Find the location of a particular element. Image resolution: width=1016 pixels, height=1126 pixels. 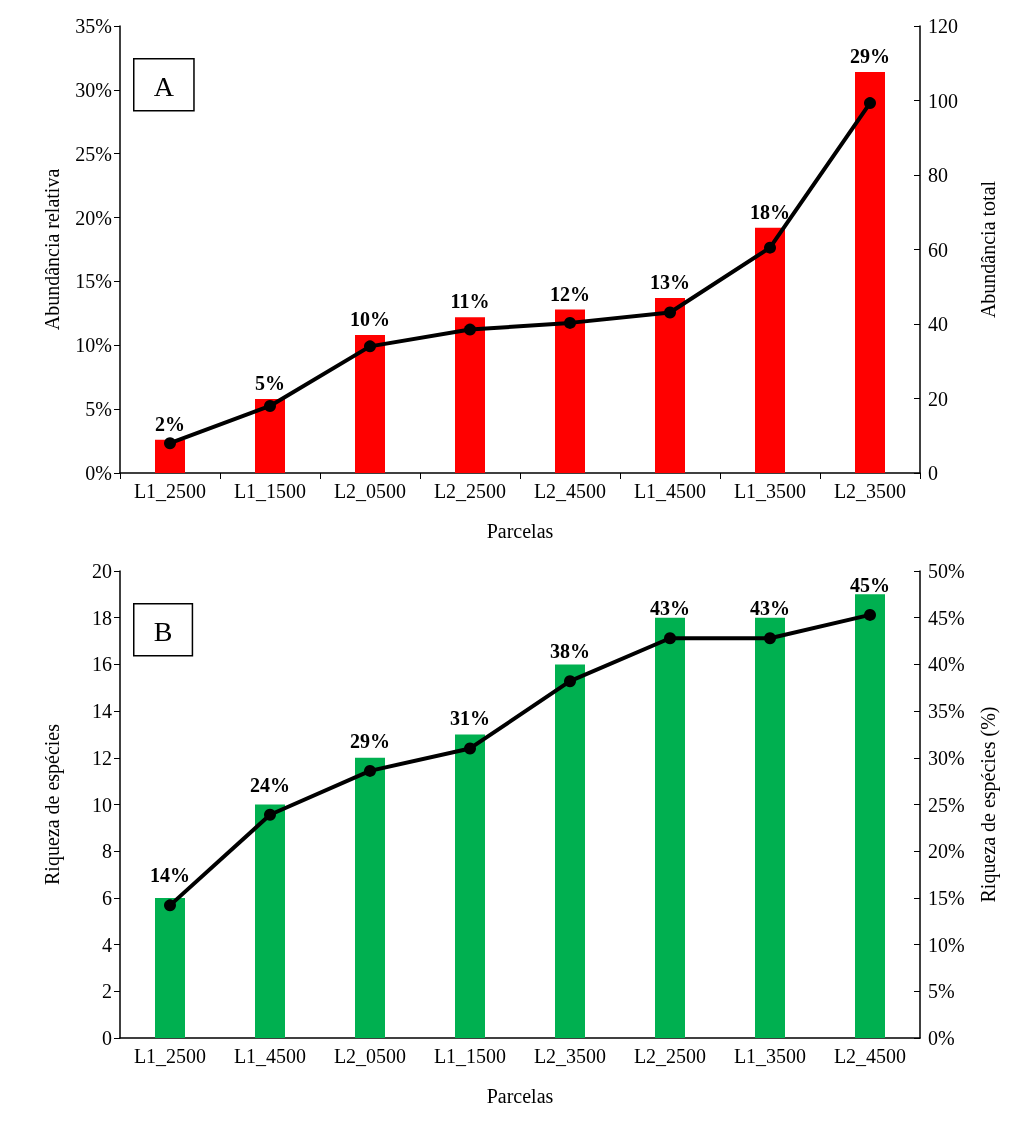

y-tick-label: 2 is located at coordinates (107, 991).